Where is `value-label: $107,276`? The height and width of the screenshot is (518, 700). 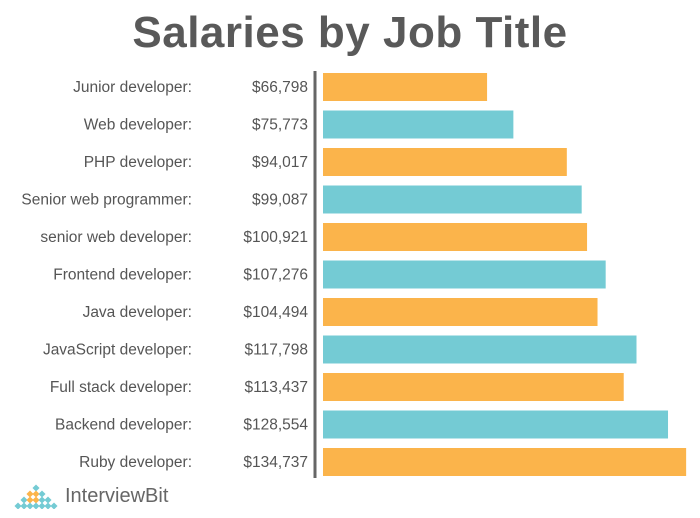
value-label: $107,276 is located at coordinates (275, 275).